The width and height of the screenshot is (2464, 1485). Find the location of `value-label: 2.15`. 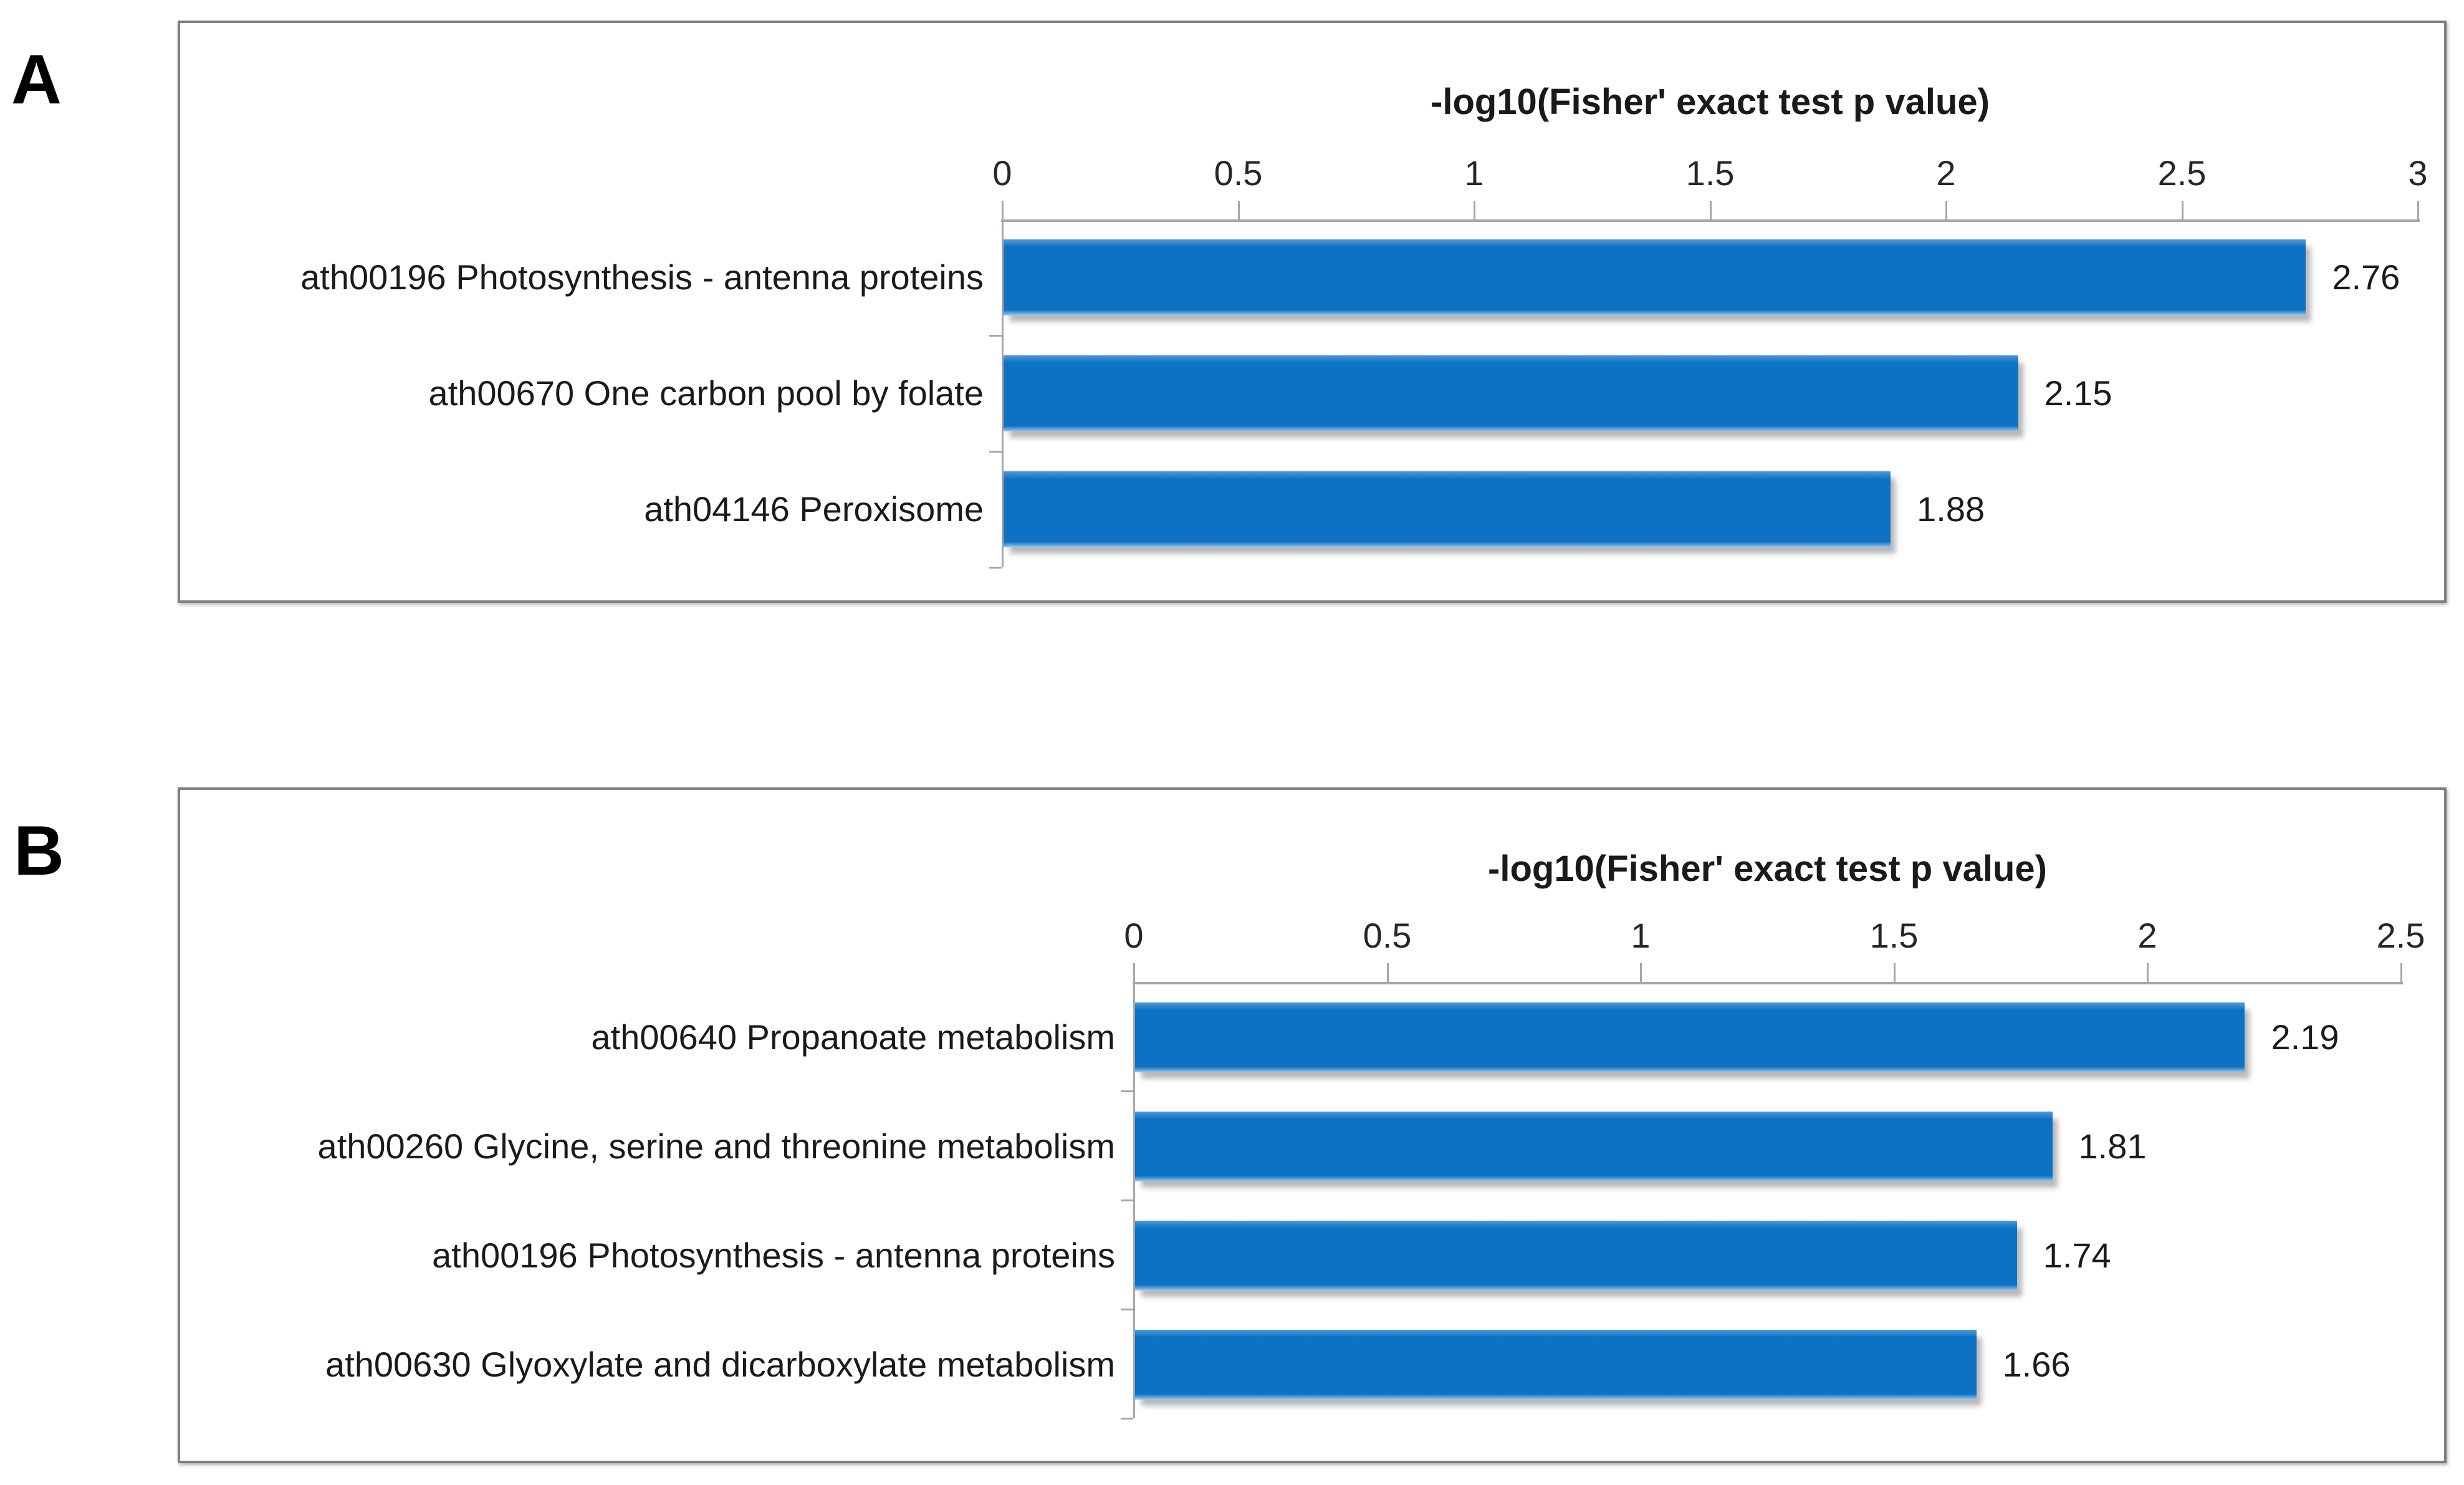

value-label: 2.15 is located at coordinates (2078, 393).